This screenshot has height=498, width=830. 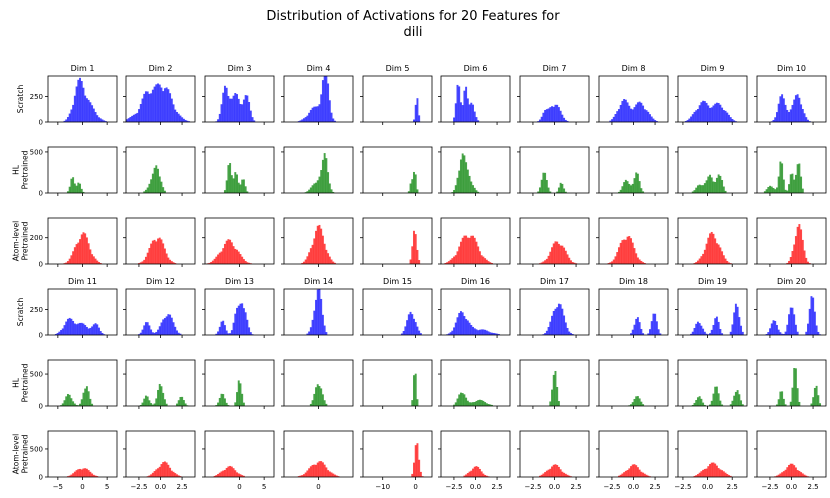 I want to click on panel-r1-c4: Dim 4, so click(x=317, y=94).